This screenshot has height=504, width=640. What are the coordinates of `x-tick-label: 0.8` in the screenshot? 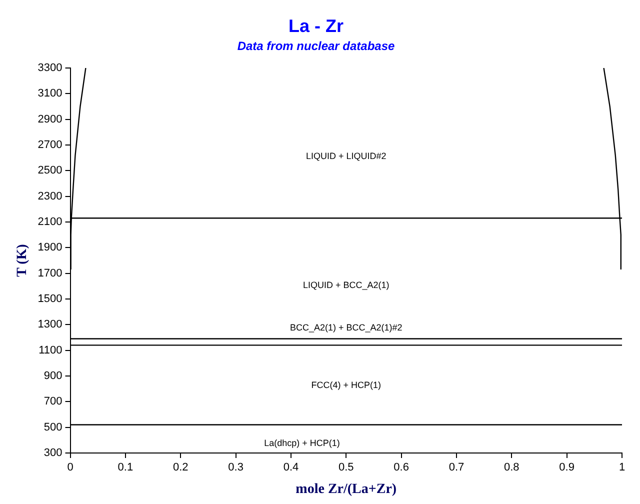 It's located at (512, 468).